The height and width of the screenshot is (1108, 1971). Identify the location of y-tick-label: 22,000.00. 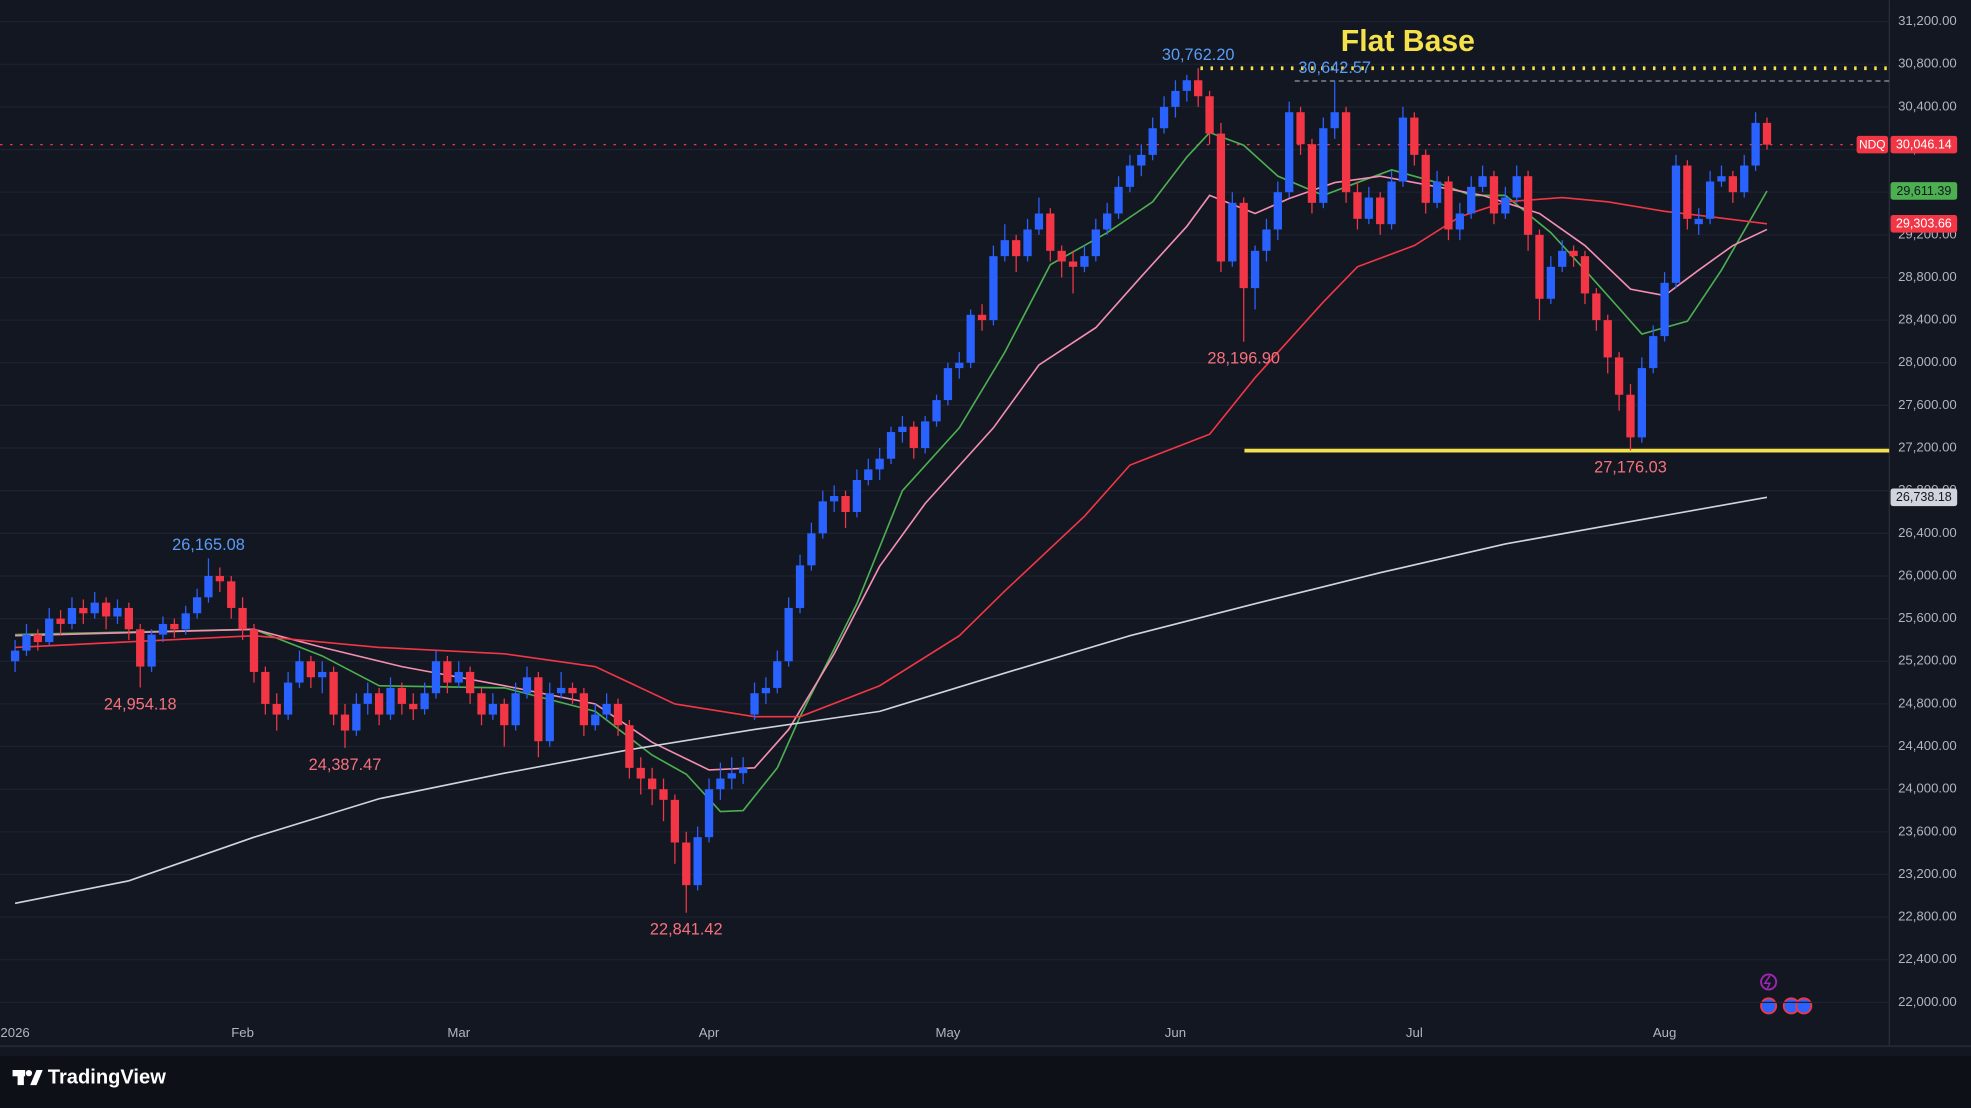
(1927, 1001).